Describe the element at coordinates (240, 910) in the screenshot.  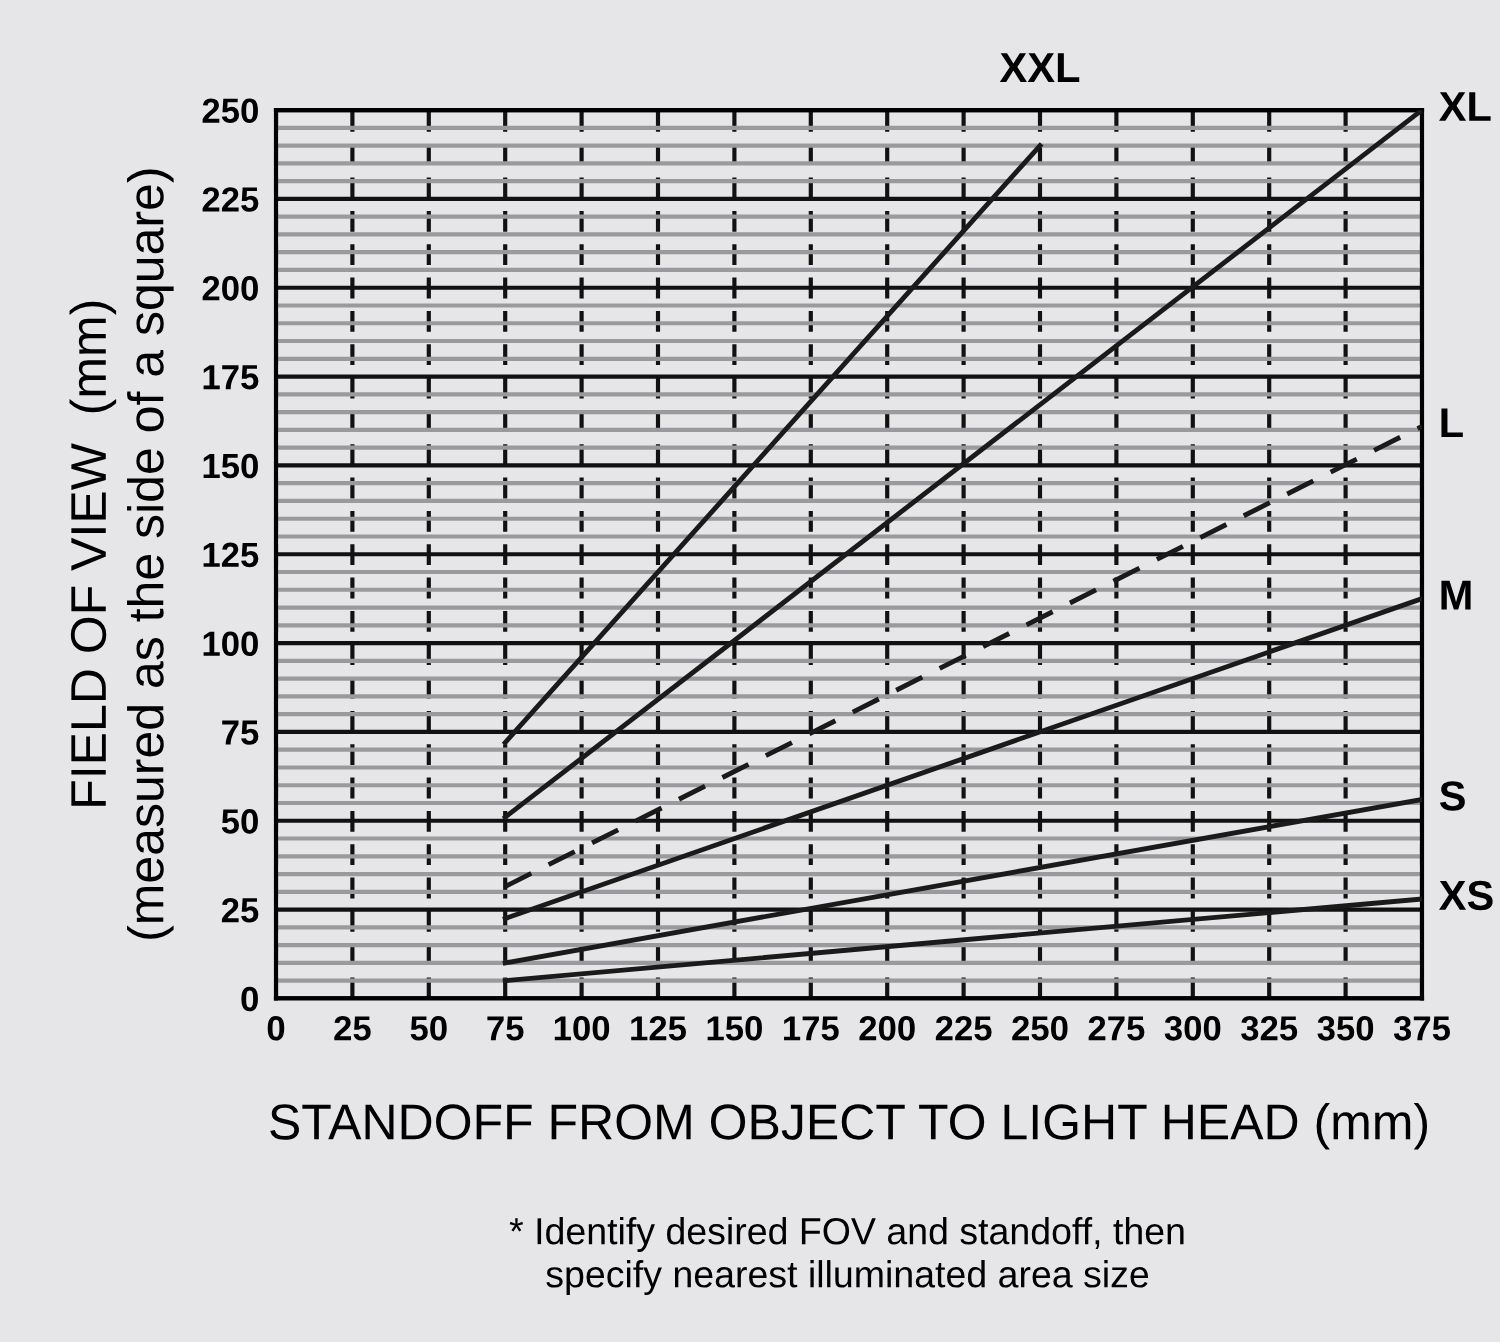
I see `y-tick-label: 25` at that location.